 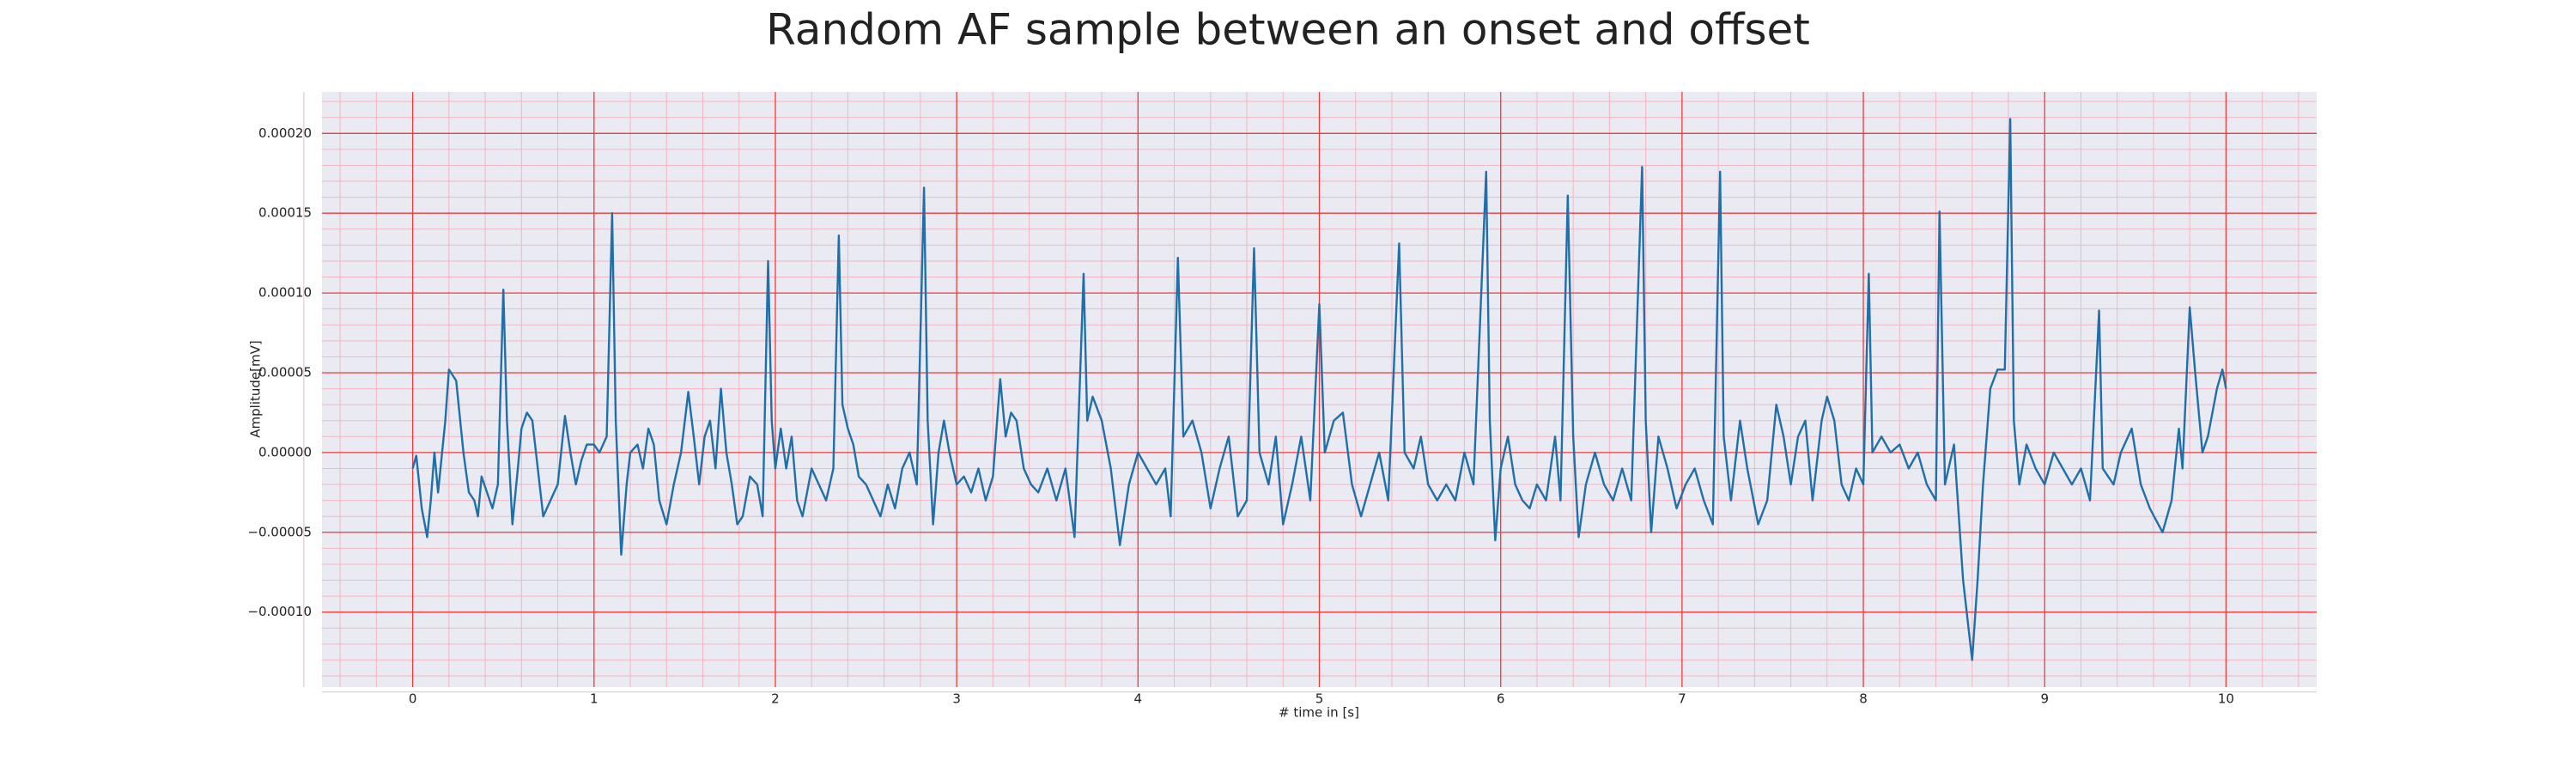 I want to click on y-tick-label: 0.00010, so click(x=285, y=293).